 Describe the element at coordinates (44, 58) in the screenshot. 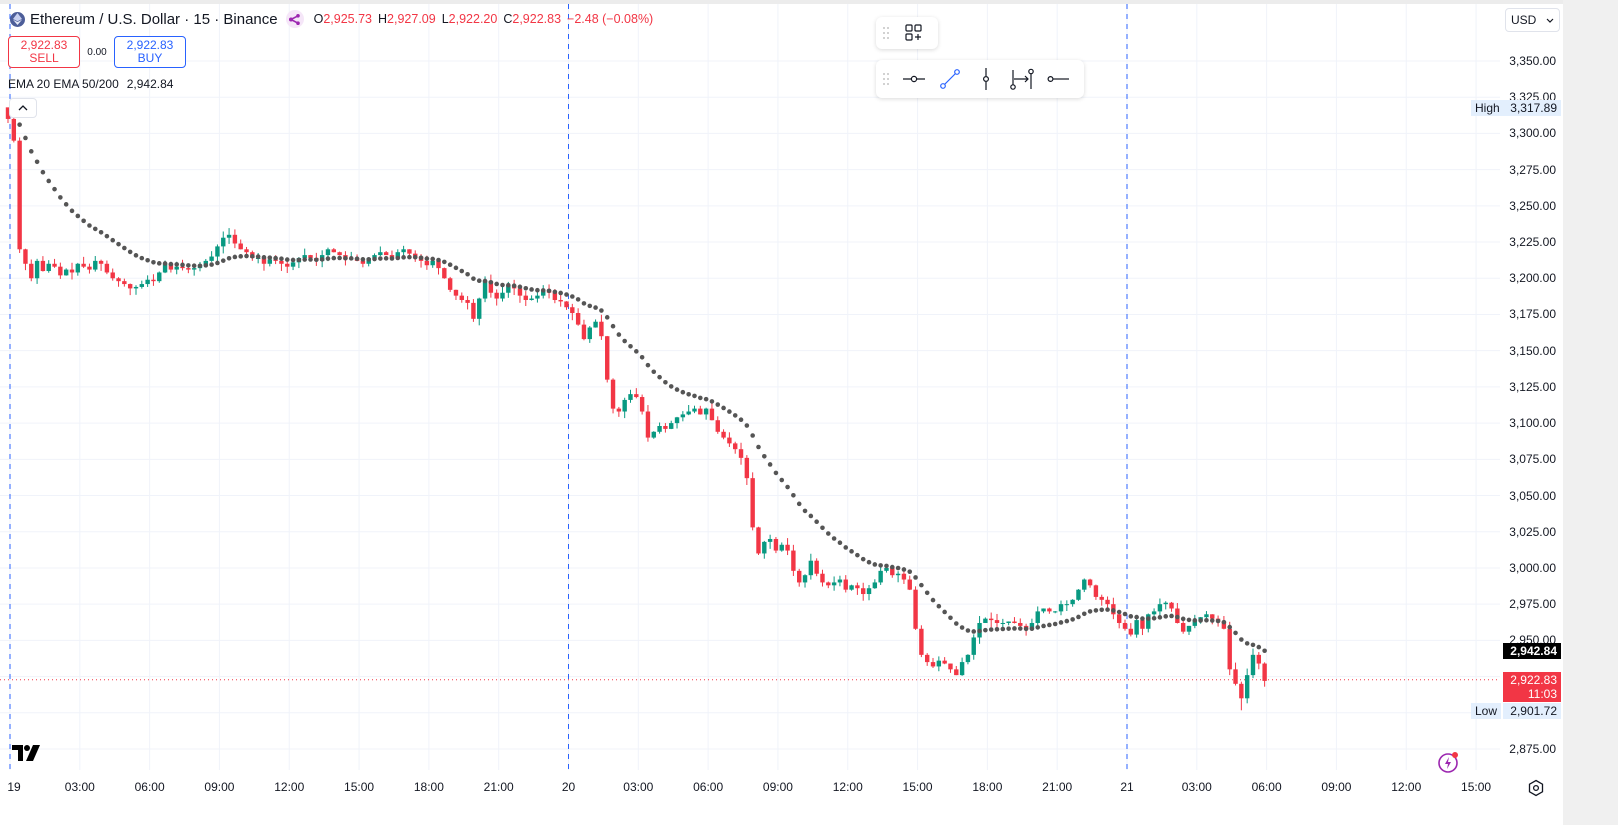

I see `sell-label: SELL` at that location.